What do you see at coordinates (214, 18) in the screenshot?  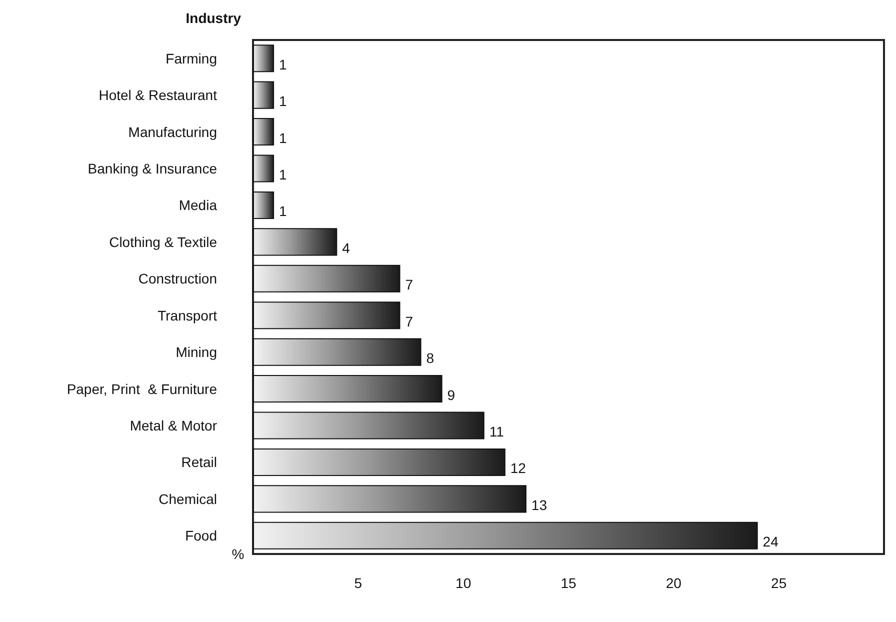 I see `y-axis-title: Industry` at bounding box center [214, 18].